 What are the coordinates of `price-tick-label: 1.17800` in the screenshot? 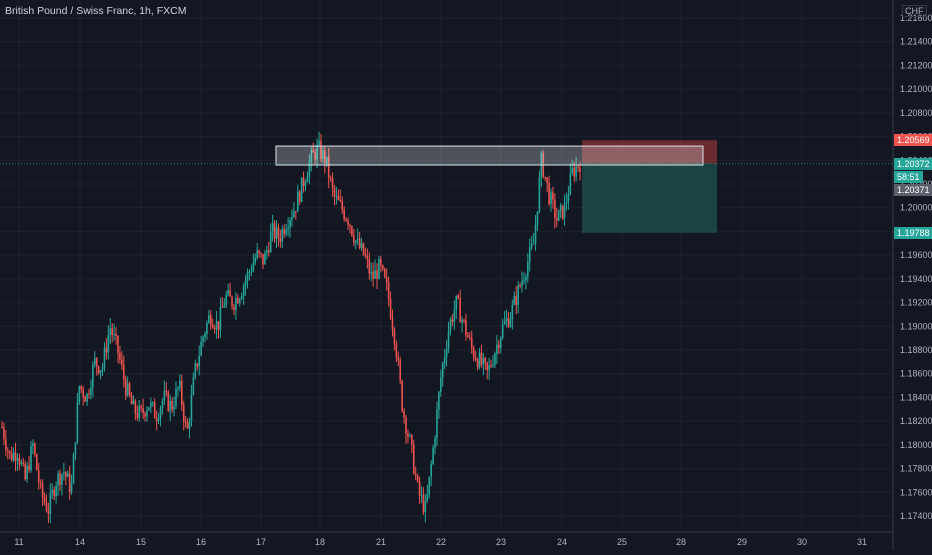 It's located at (916, 469).